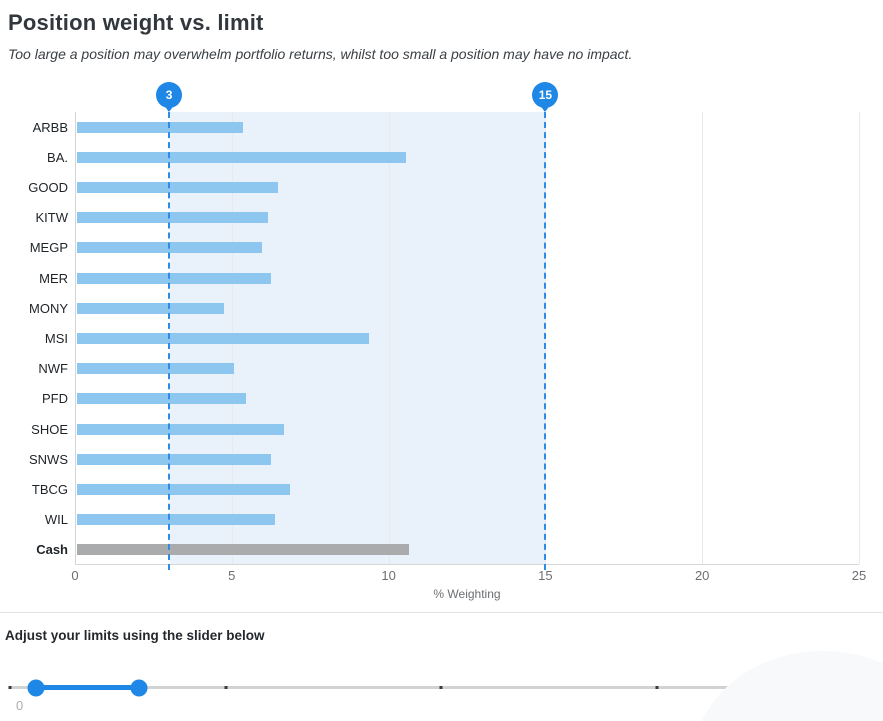 This screenshot has height=721, width=883. I want to click on bar-pfd, so click(162, 399).